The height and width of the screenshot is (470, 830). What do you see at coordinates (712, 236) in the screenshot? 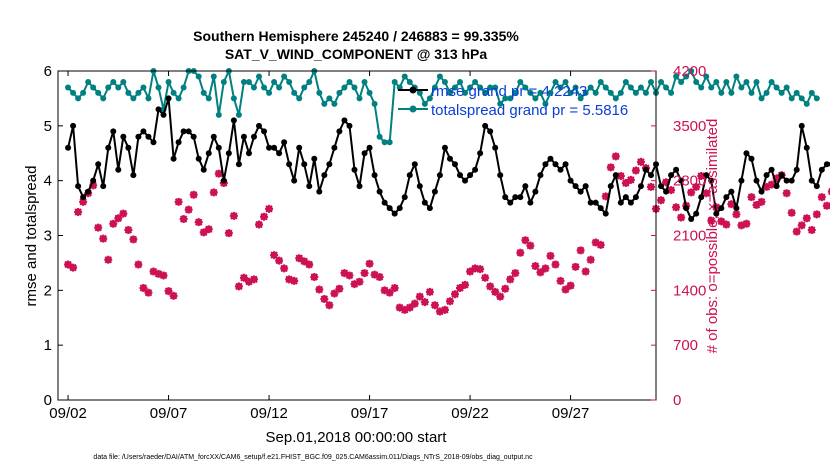
I see `y-axis-label-right: # of obs: o=possible; ×=assimilated` at bounding box center [712, 236].